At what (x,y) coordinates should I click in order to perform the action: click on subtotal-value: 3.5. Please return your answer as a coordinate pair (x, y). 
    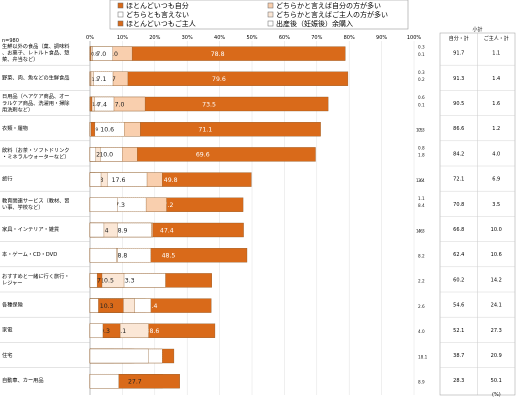
    Looking at the image, I should click on (496, 205).